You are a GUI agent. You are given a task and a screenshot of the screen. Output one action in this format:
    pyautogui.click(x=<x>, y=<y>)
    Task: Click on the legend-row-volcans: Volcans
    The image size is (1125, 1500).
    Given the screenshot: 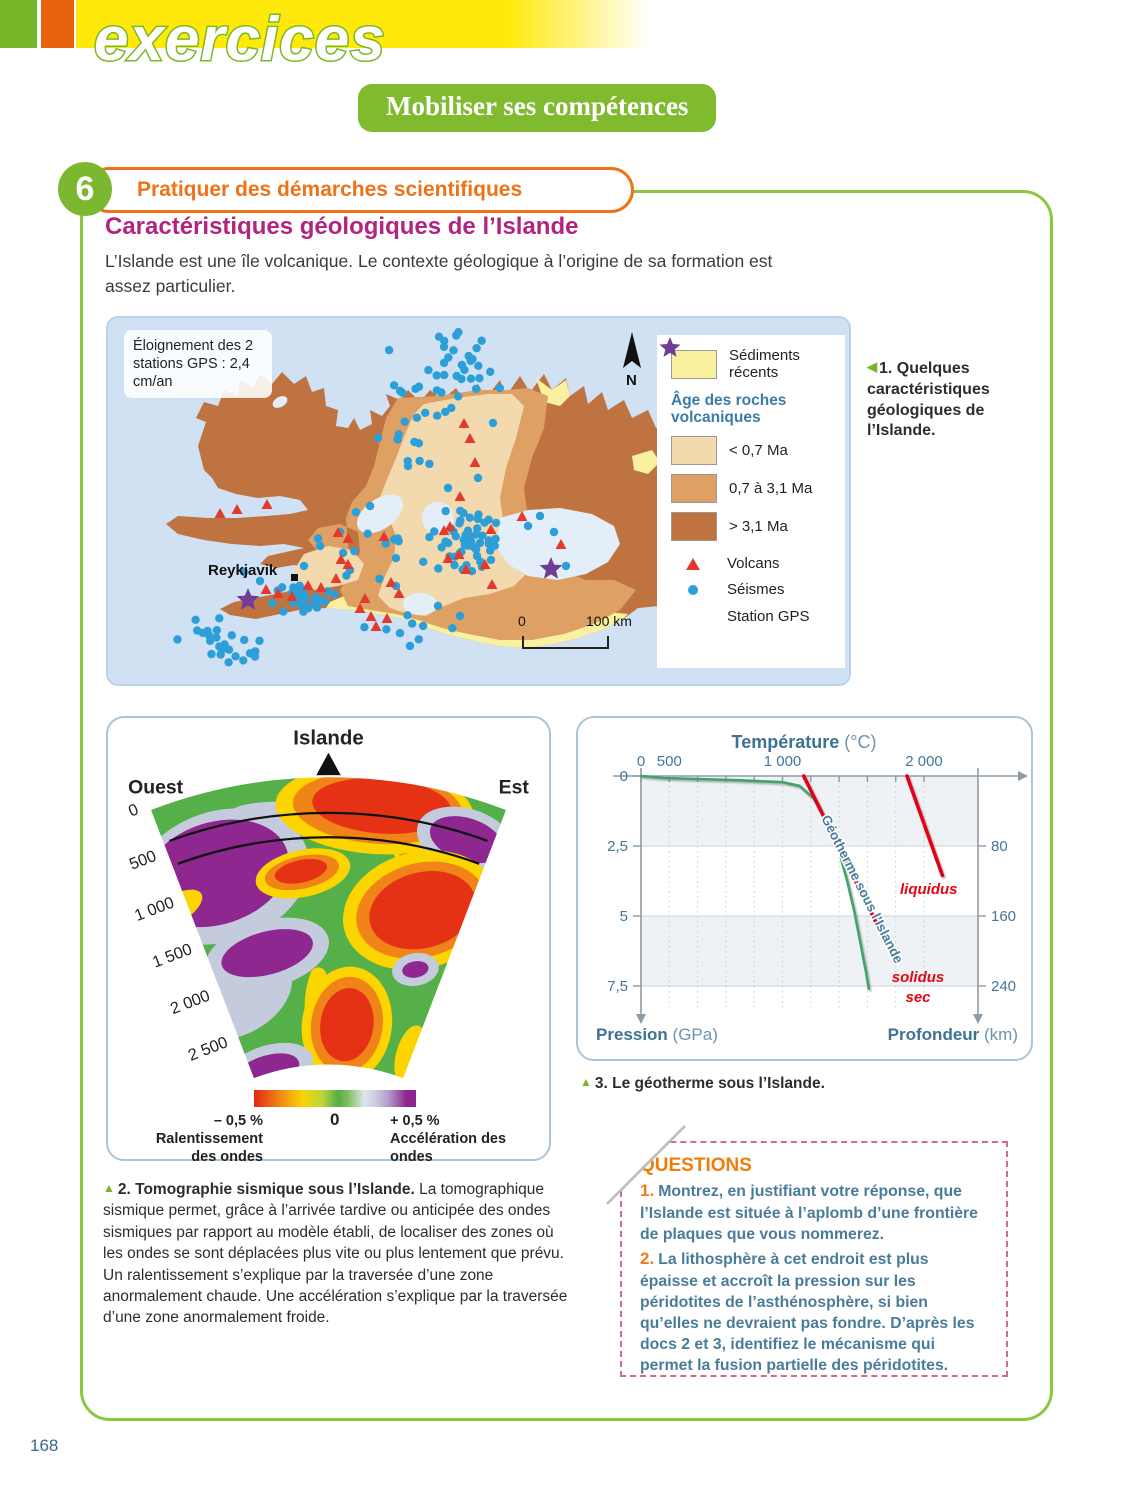 What is the action you would take?
    pyautogui.click(x=753, y=563)
    